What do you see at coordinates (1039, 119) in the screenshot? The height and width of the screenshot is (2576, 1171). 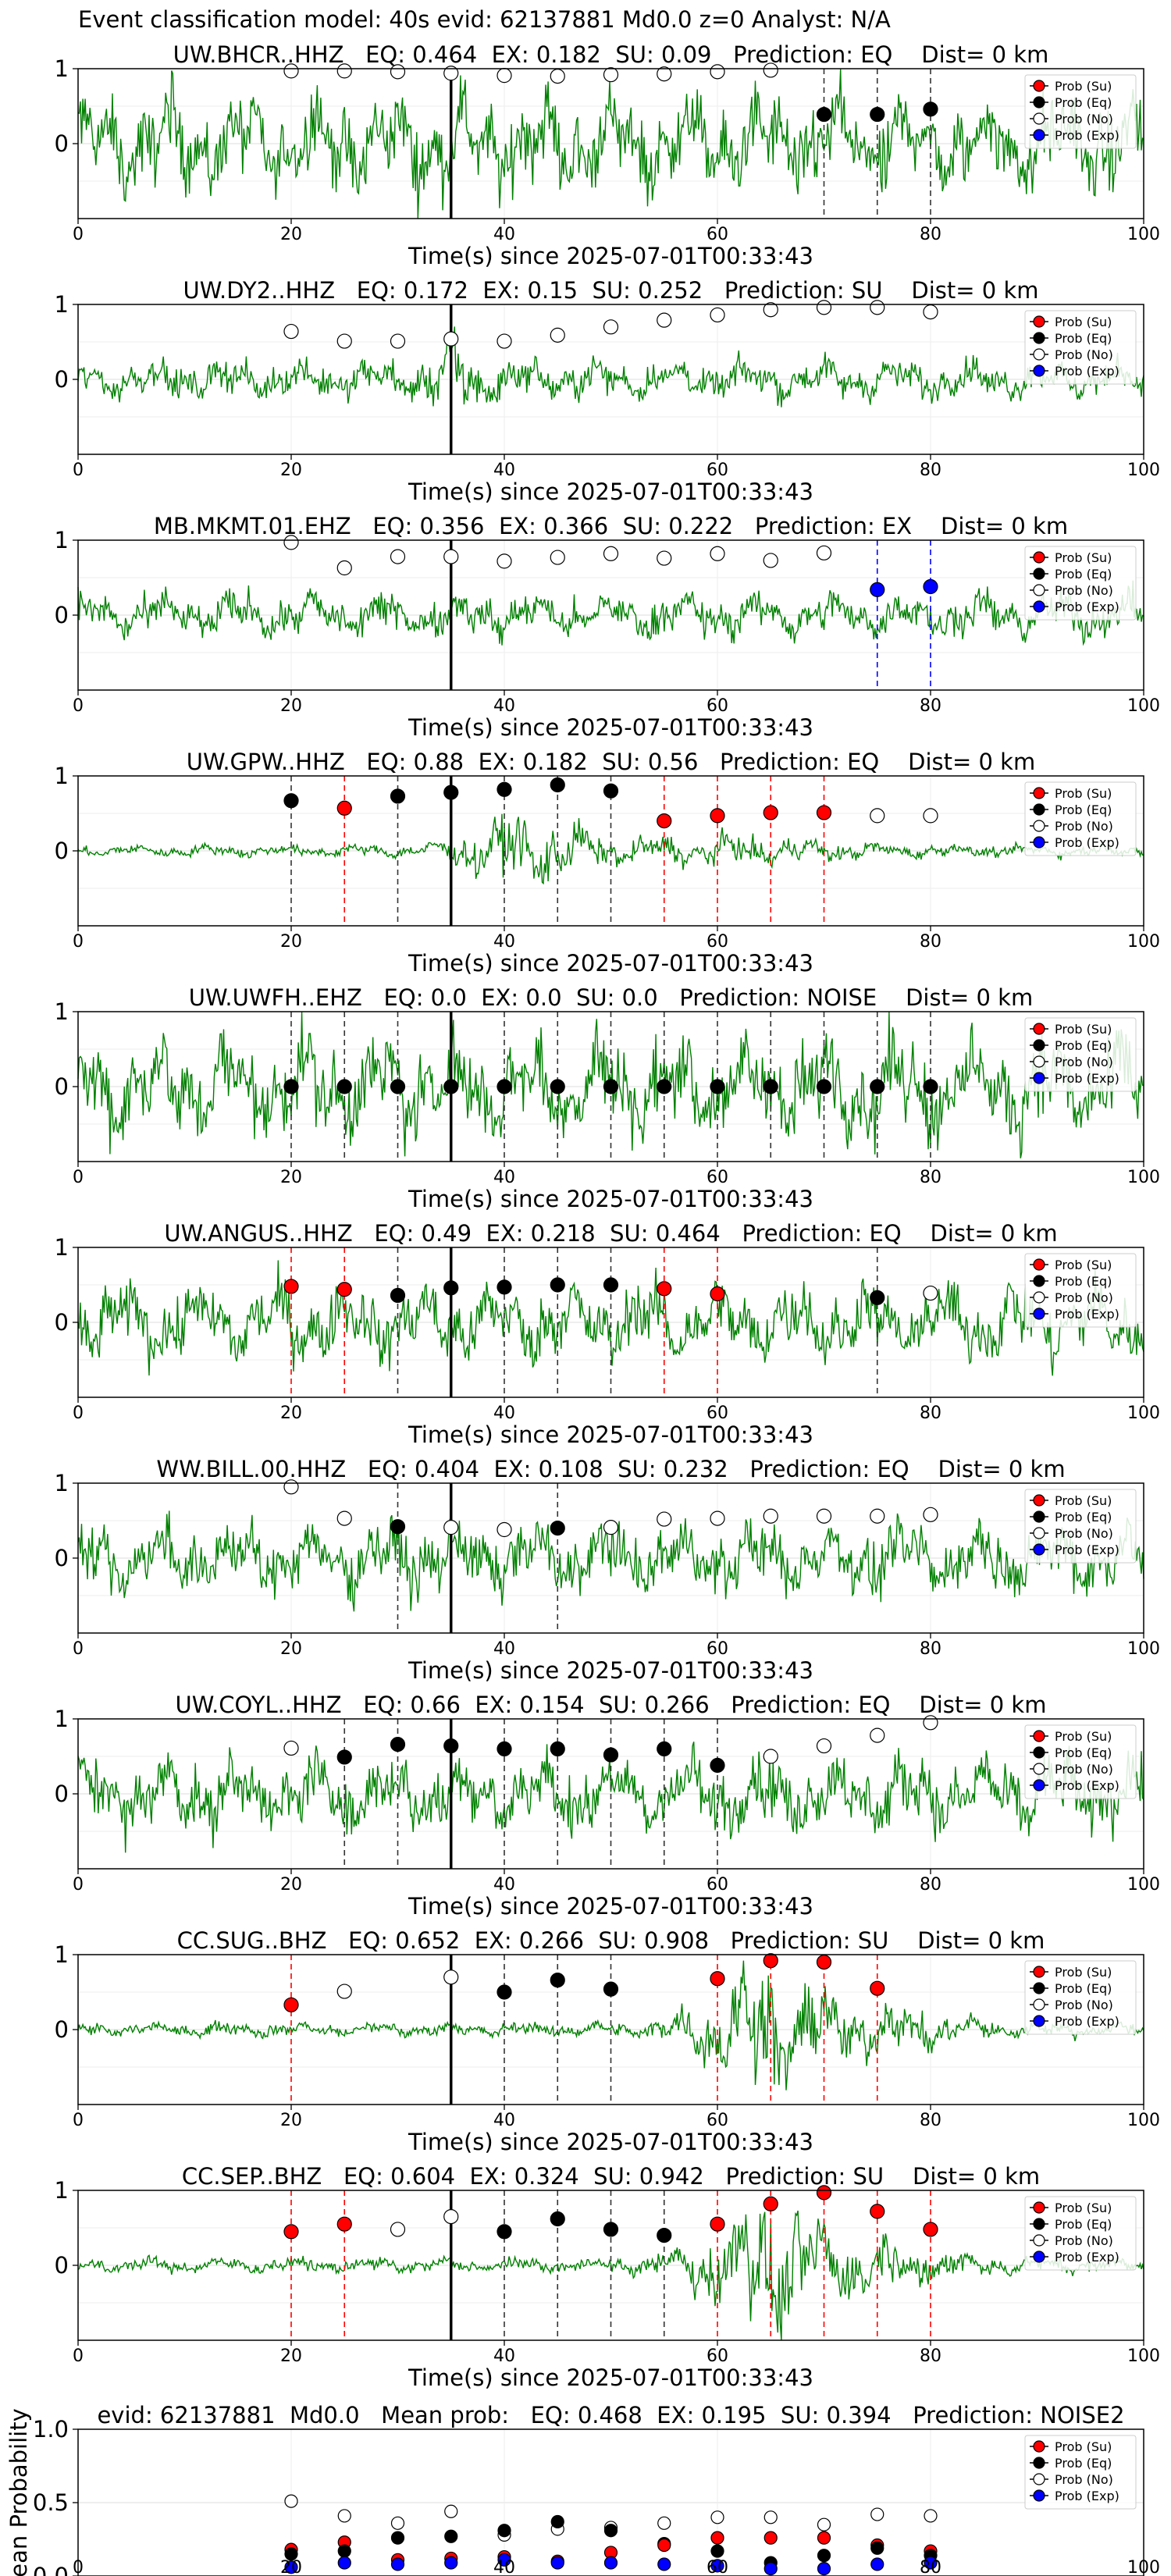 I see `legend-marker-no` at bounding box center [1039, 119].